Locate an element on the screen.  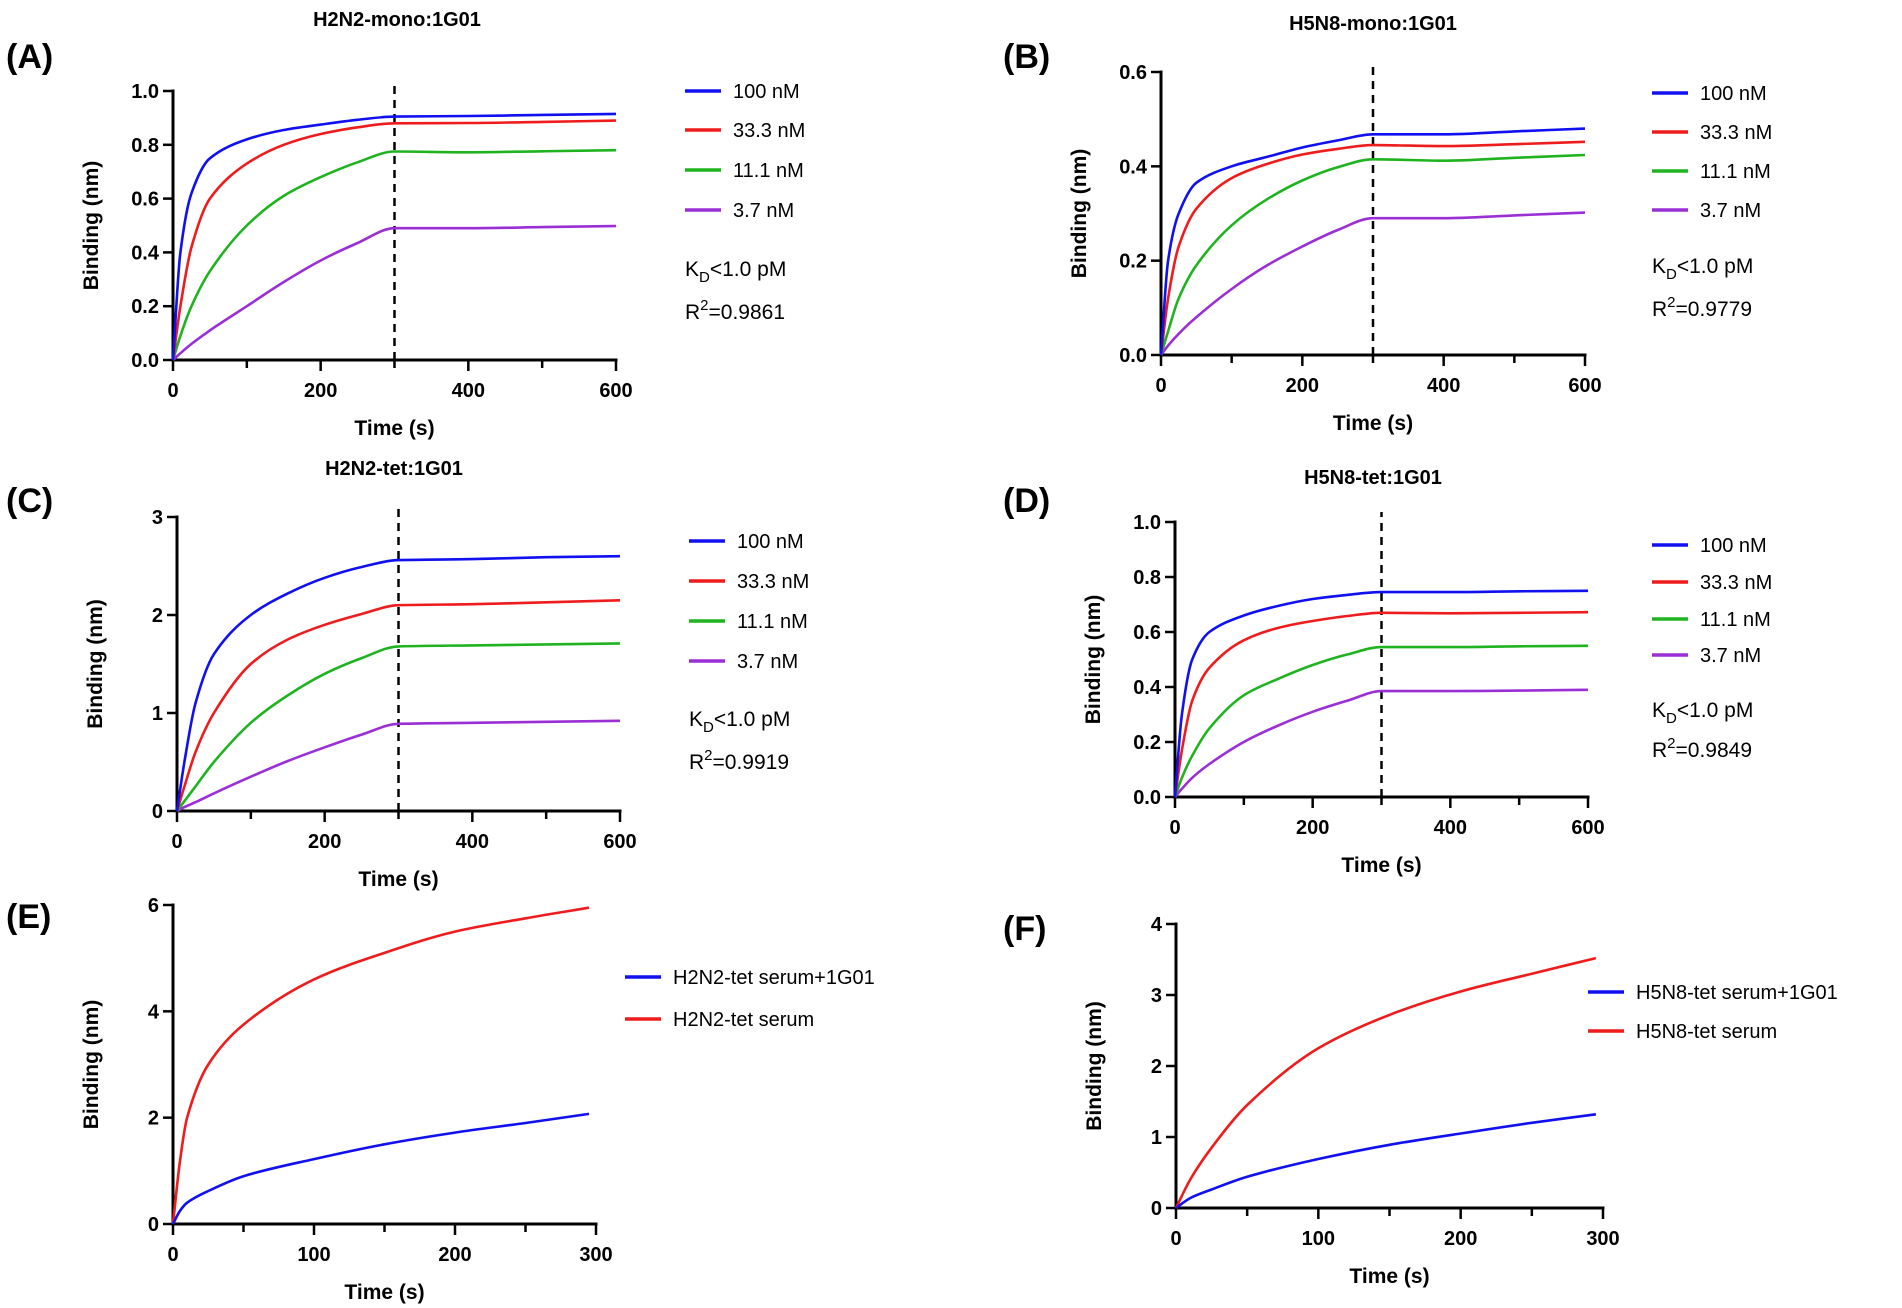
y-tick-label: 3 is located at coordinates (157, 518).